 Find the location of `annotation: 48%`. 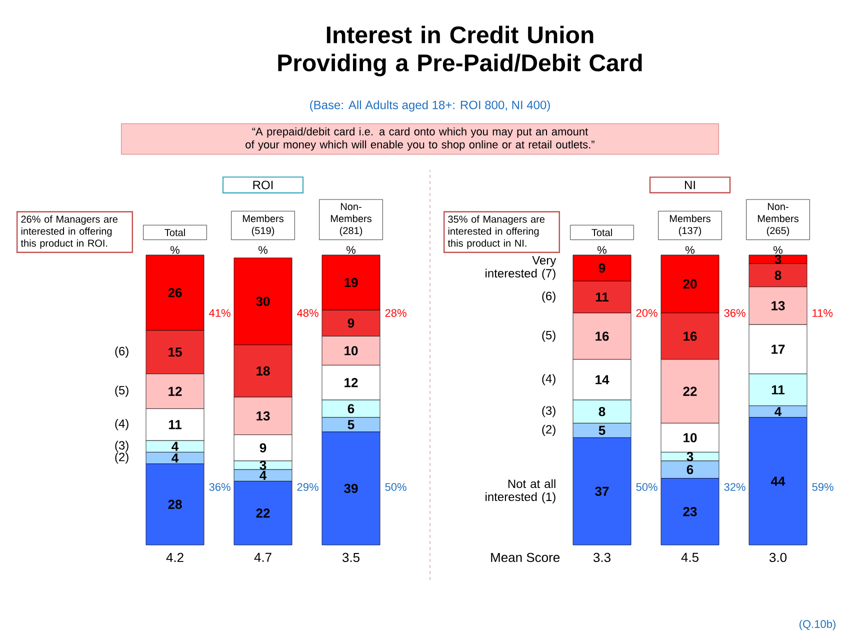

annotation: 48% is located at coordinates (307, 313).